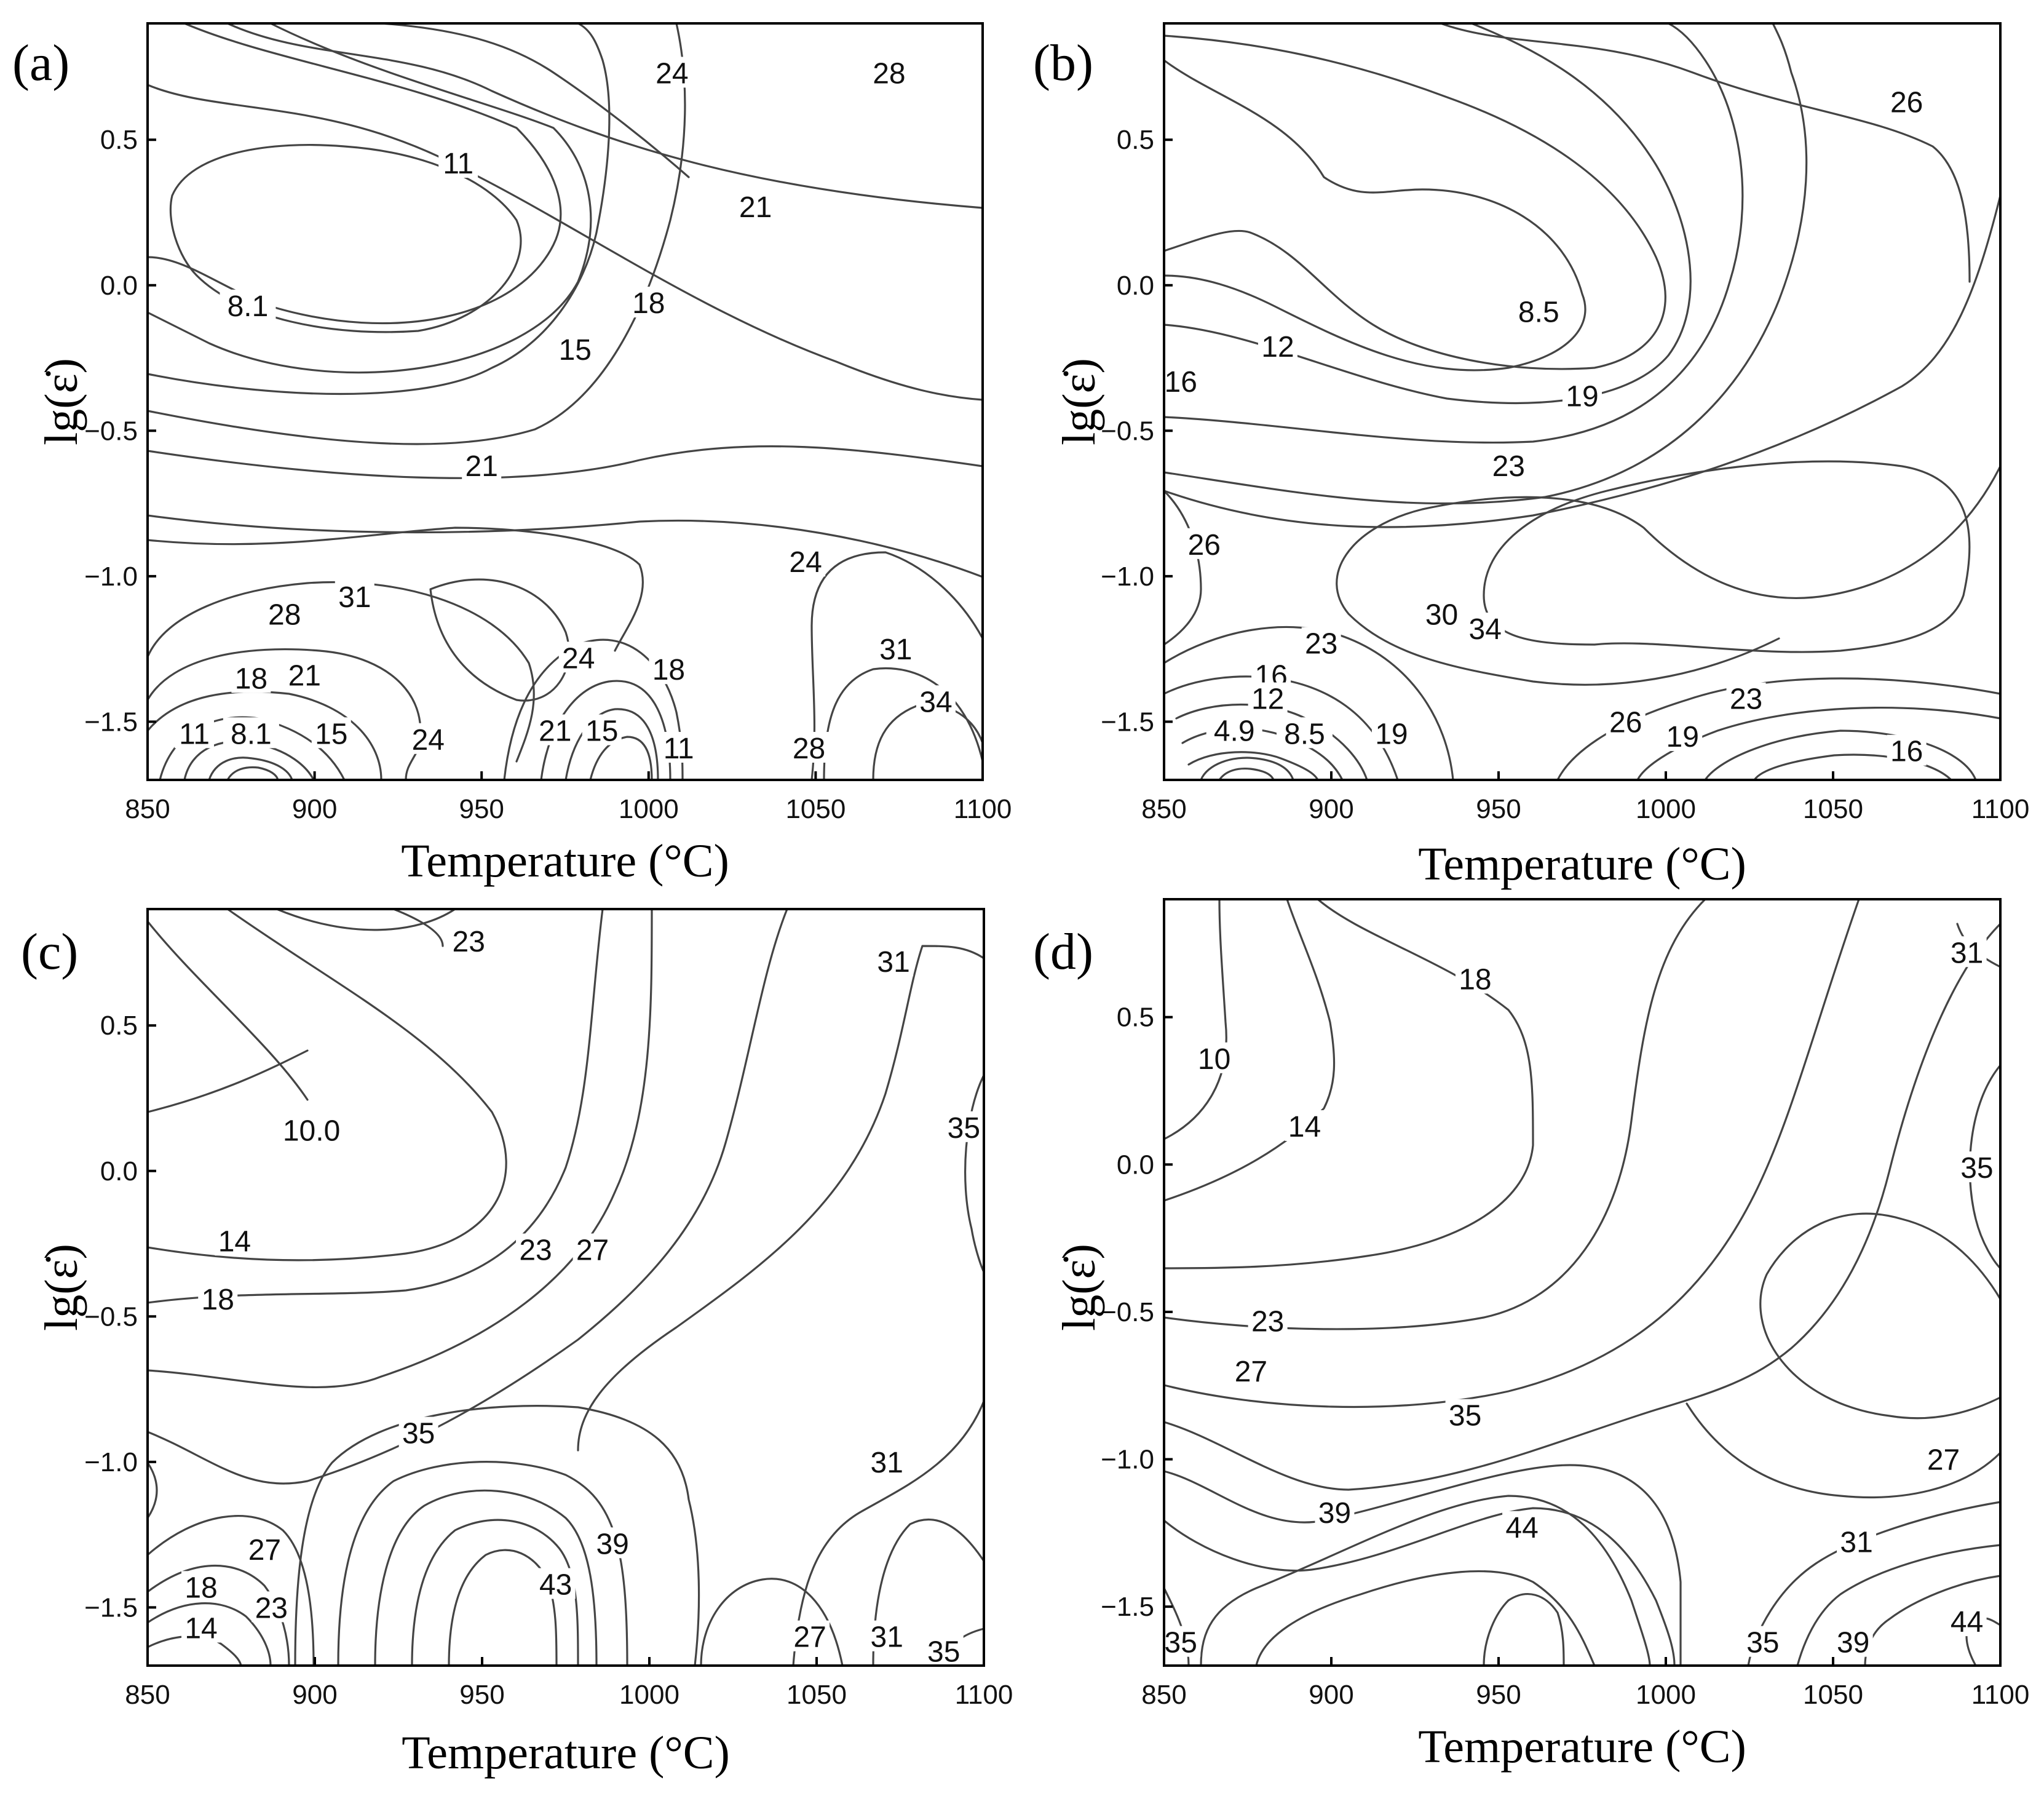 The width and height of the screenshot is (2044, 1796). I want to click on x-tick-label: 900, so click(1331, 809).